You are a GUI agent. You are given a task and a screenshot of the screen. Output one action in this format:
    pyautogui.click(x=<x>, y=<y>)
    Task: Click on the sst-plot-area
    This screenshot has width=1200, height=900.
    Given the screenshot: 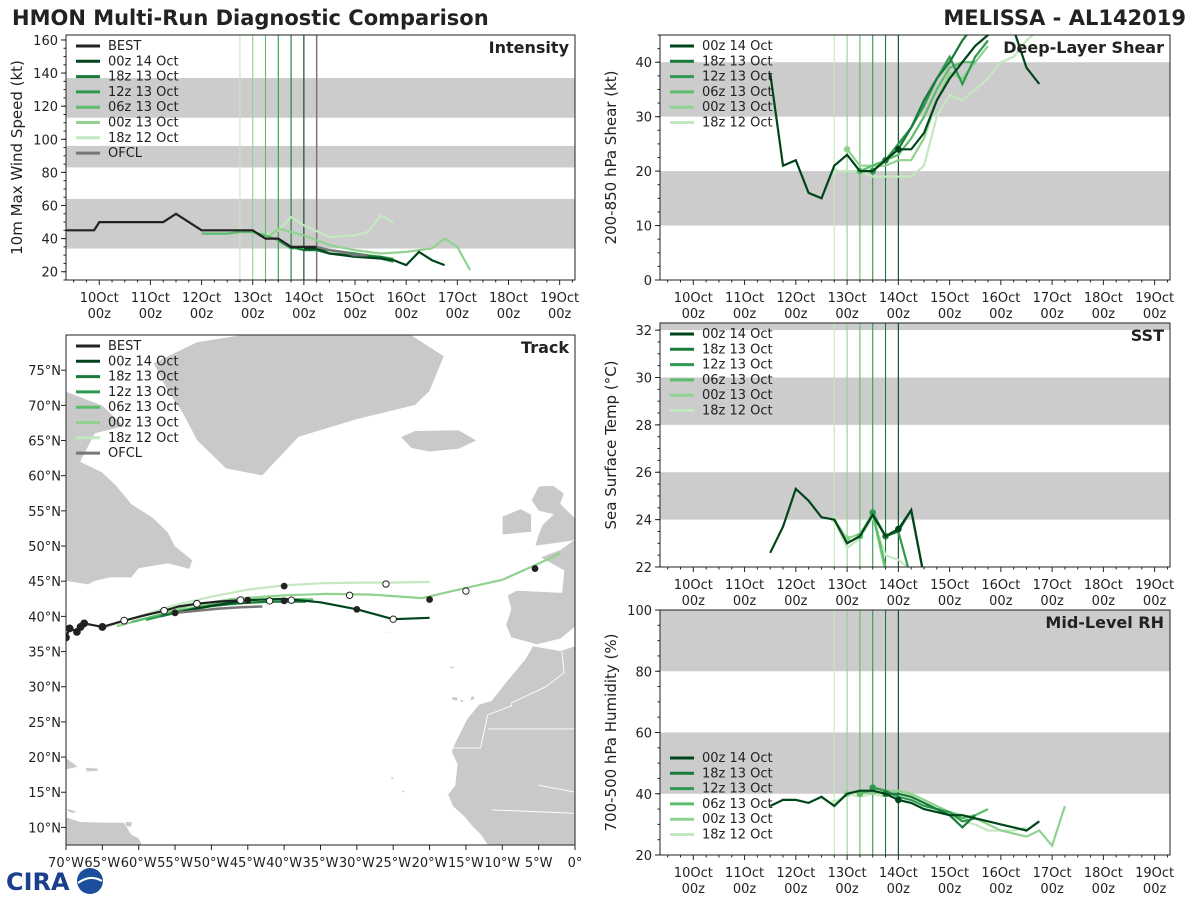 What is the action you would take?
    pyautogui.click(x=915, y=445)
    